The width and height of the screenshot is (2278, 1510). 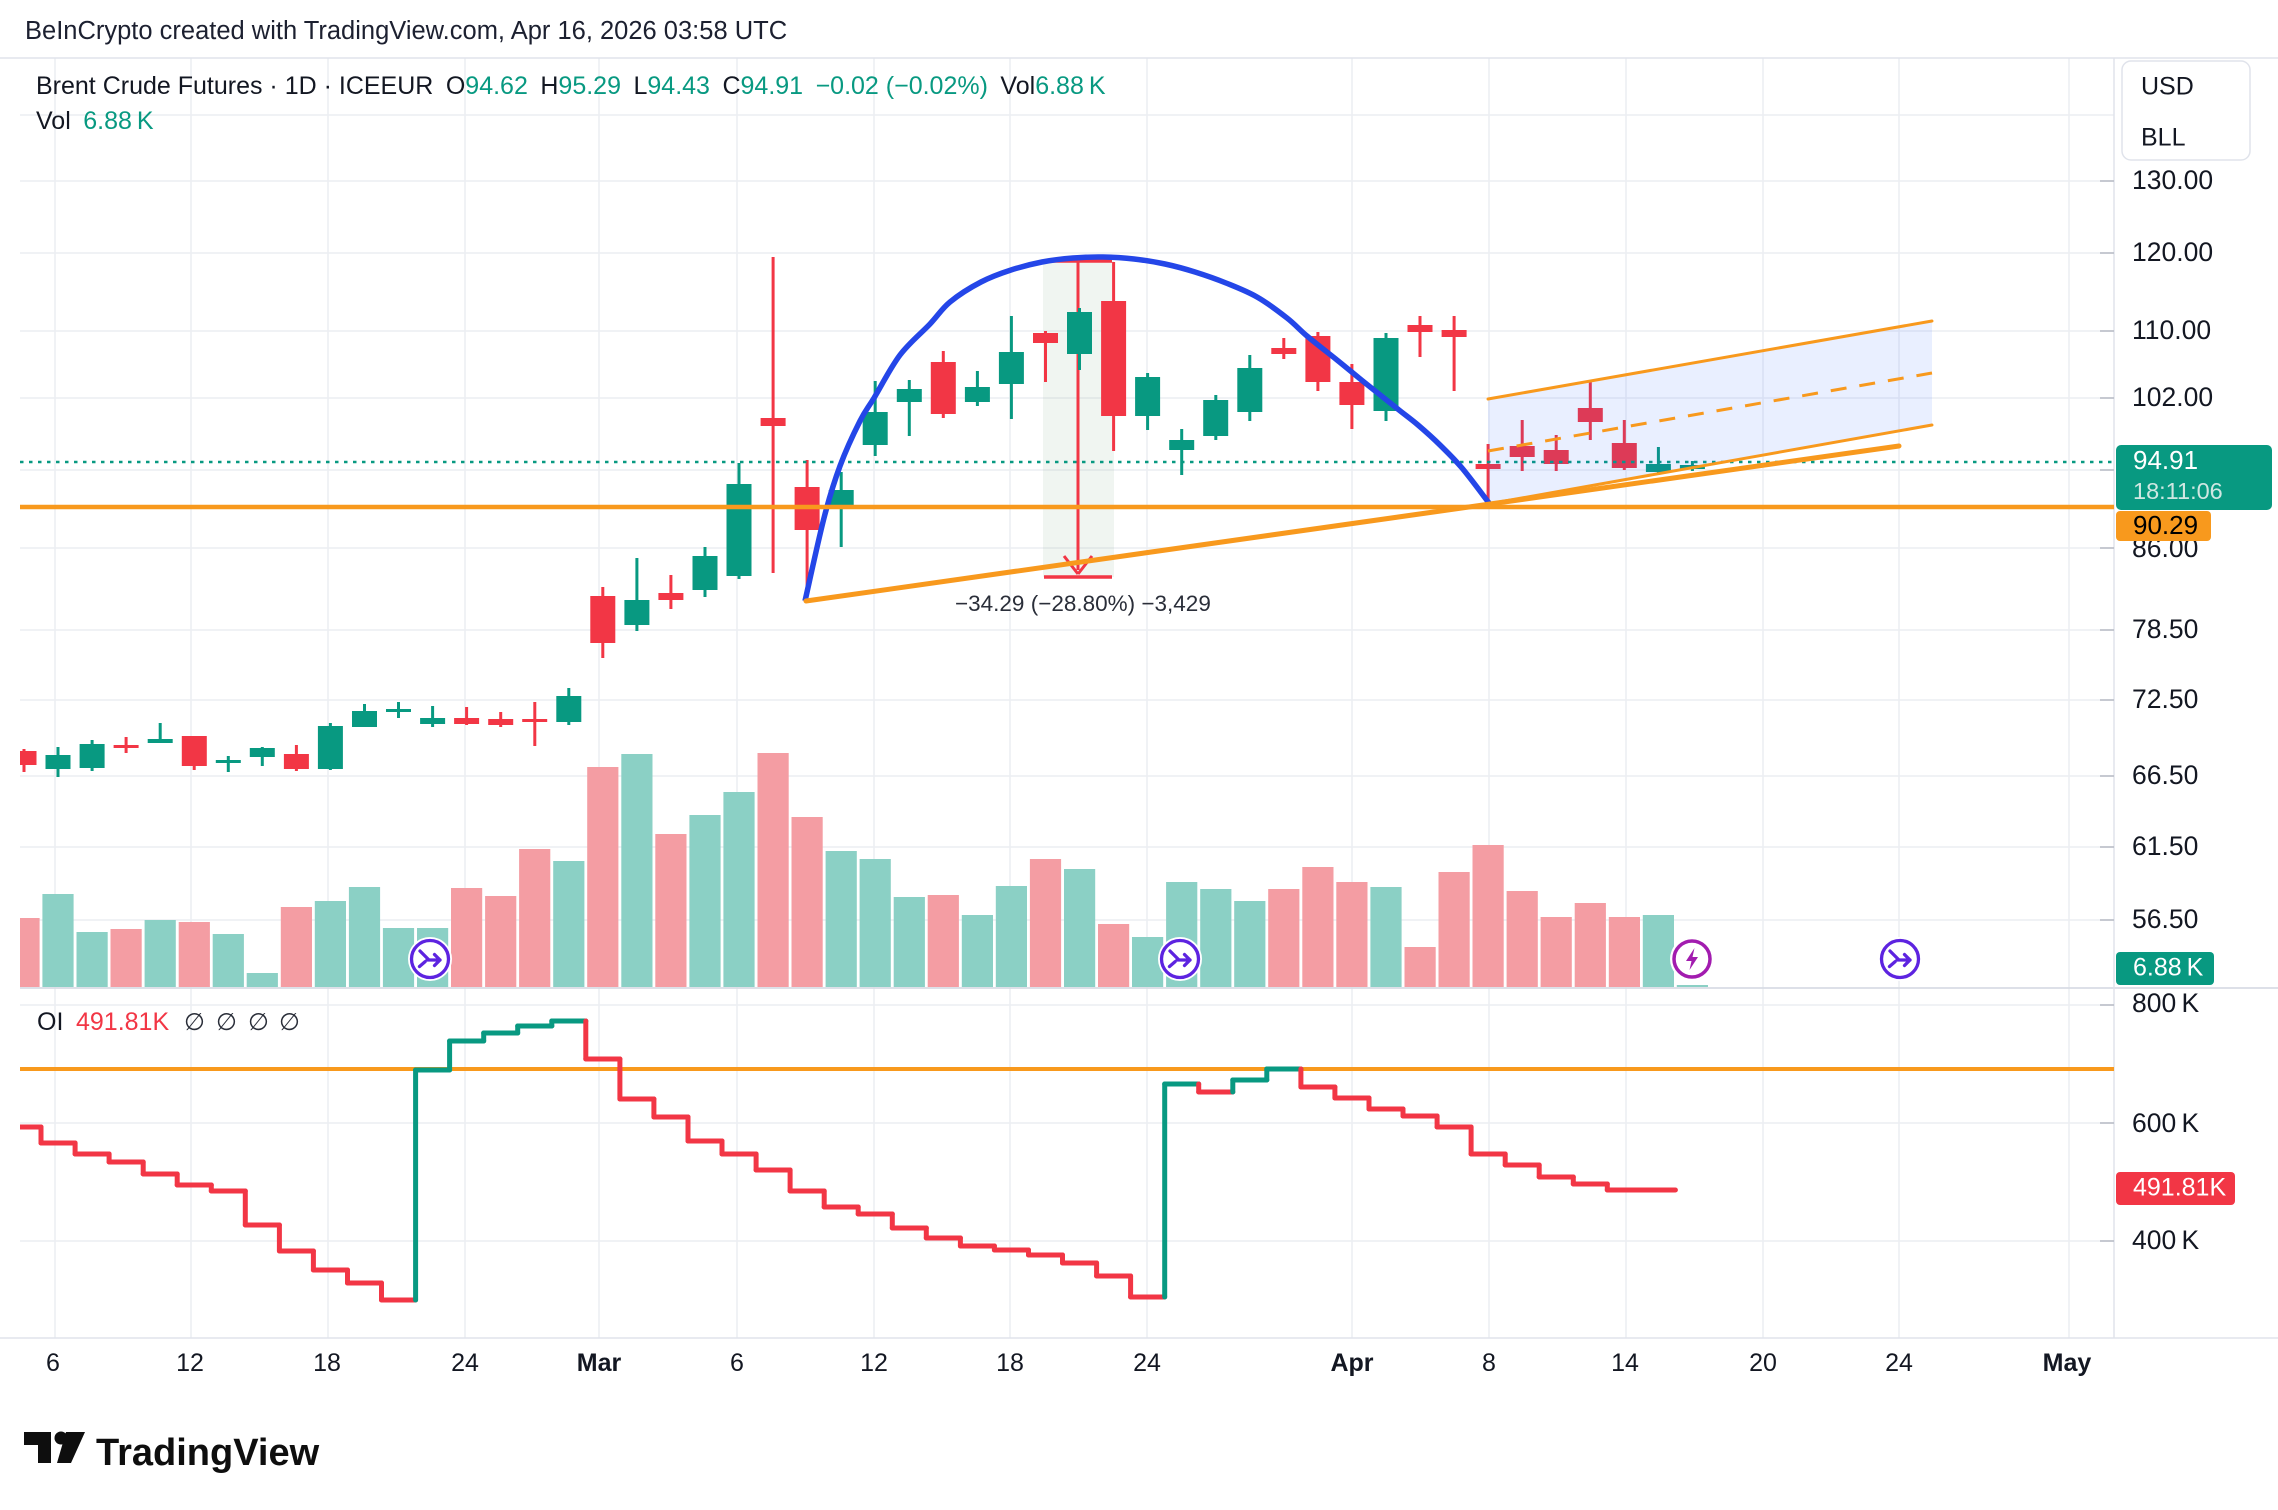 I want to click on svg-text: 90.29, so click(x=2165, y=525).